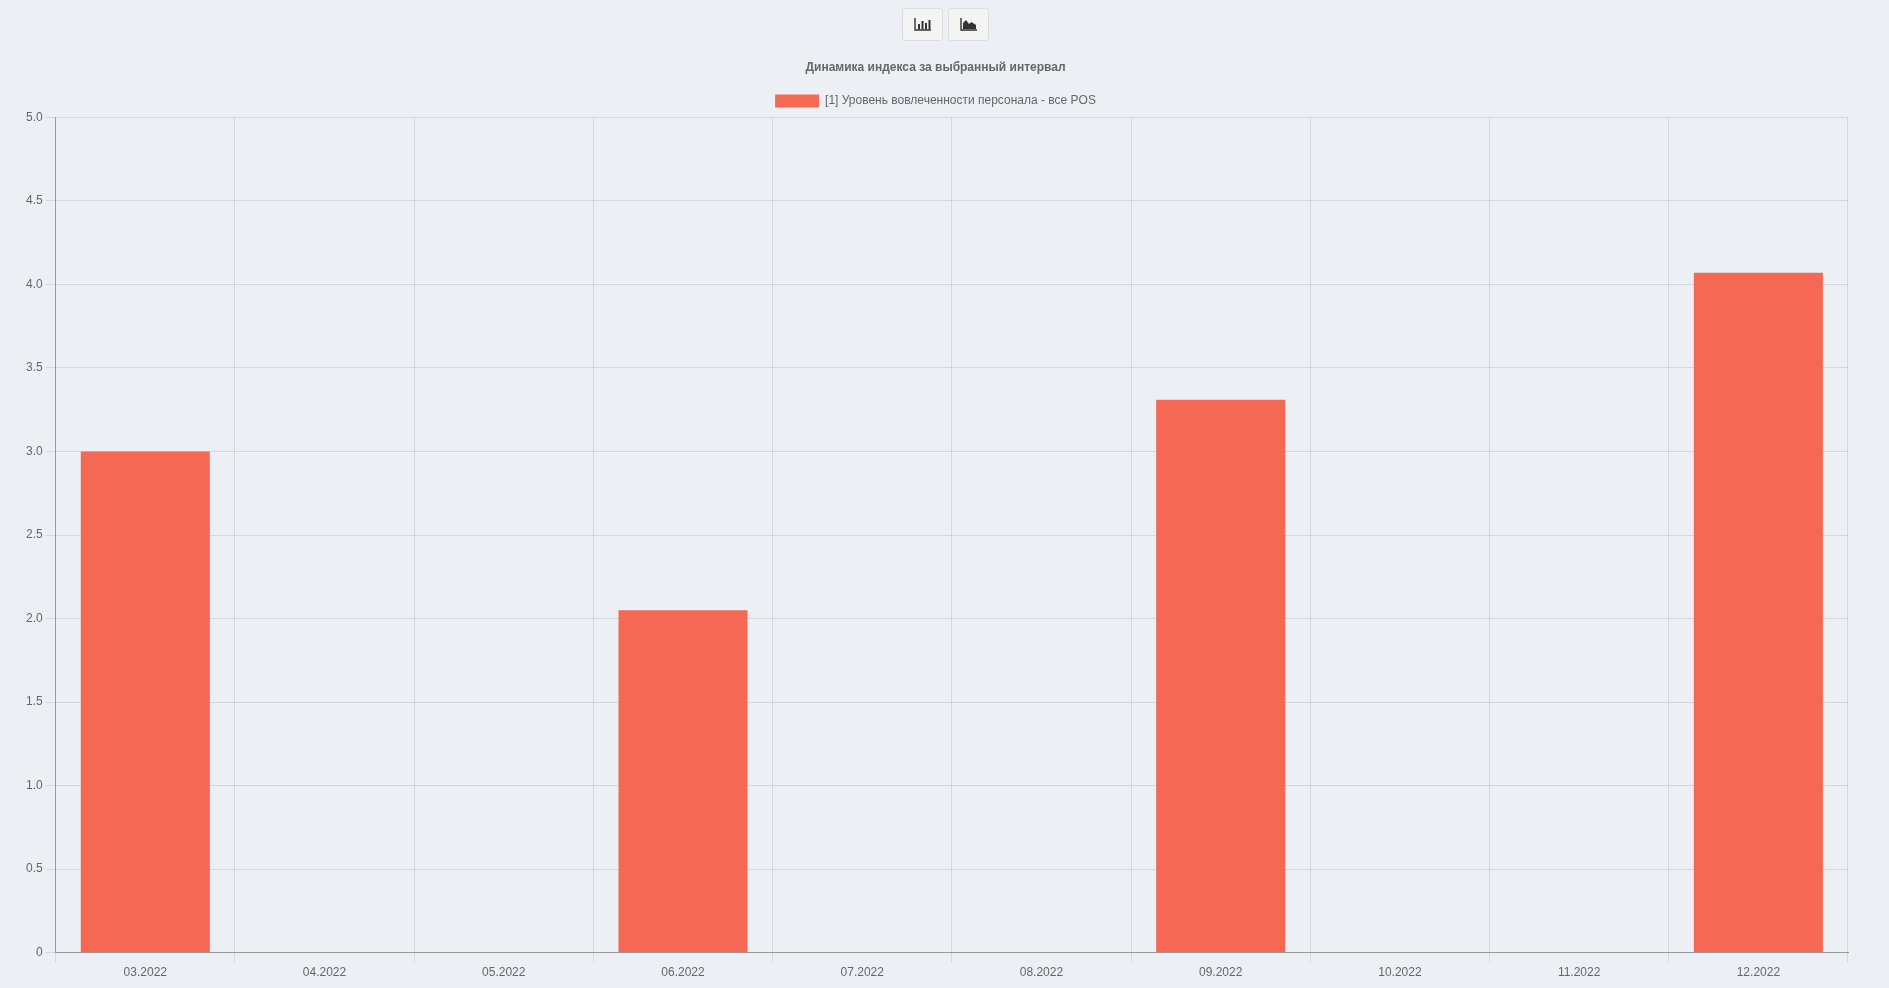 This screenshot has height=988, width=1889. I want to click on chart-title: Динамика индекса за выбранный интервал, so click(935, 66).